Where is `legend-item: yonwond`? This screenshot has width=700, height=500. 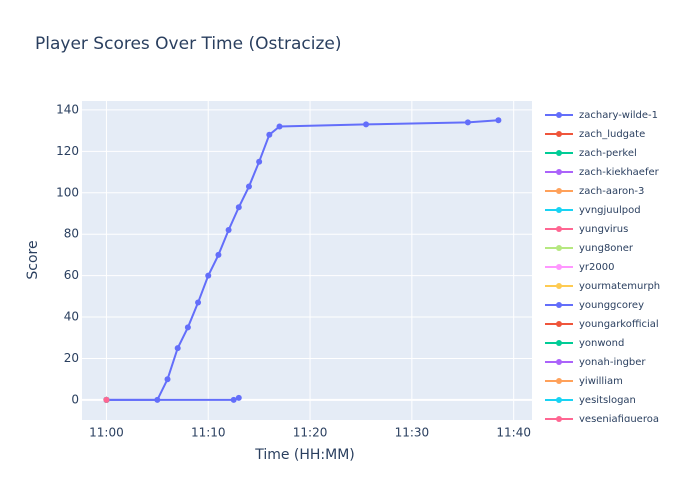 legend-item: yonwond is located at coordinates (584, 343).